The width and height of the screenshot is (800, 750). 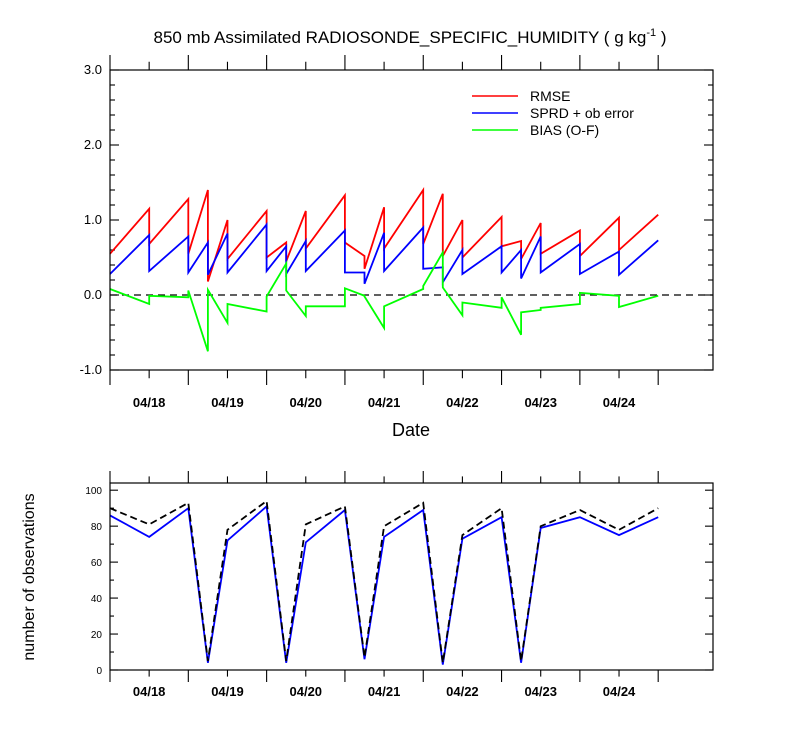 What do you see at coordinates (411, 430) in the screenshot?
I see `x-axis-label: Date` at bounding box center [411, 430].